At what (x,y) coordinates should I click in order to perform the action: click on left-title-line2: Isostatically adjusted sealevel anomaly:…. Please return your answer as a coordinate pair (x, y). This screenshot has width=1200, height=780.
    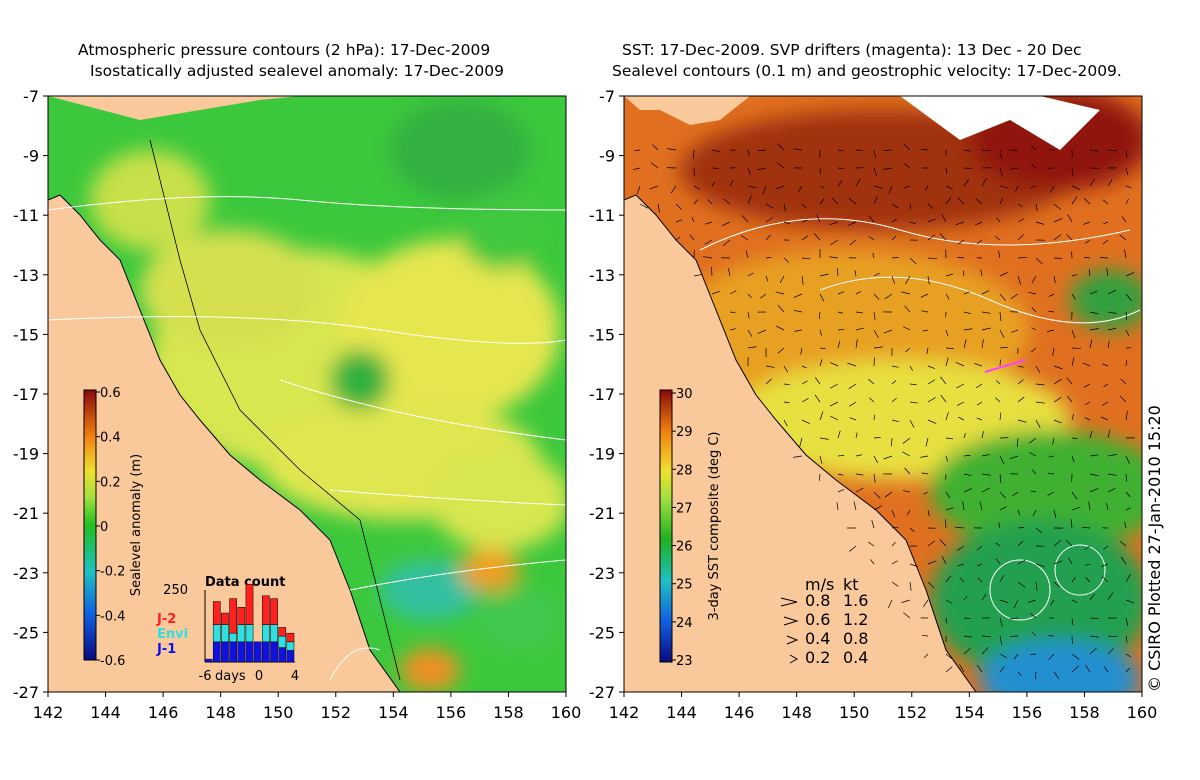
    Looking at the image, I should click on (297, 71).